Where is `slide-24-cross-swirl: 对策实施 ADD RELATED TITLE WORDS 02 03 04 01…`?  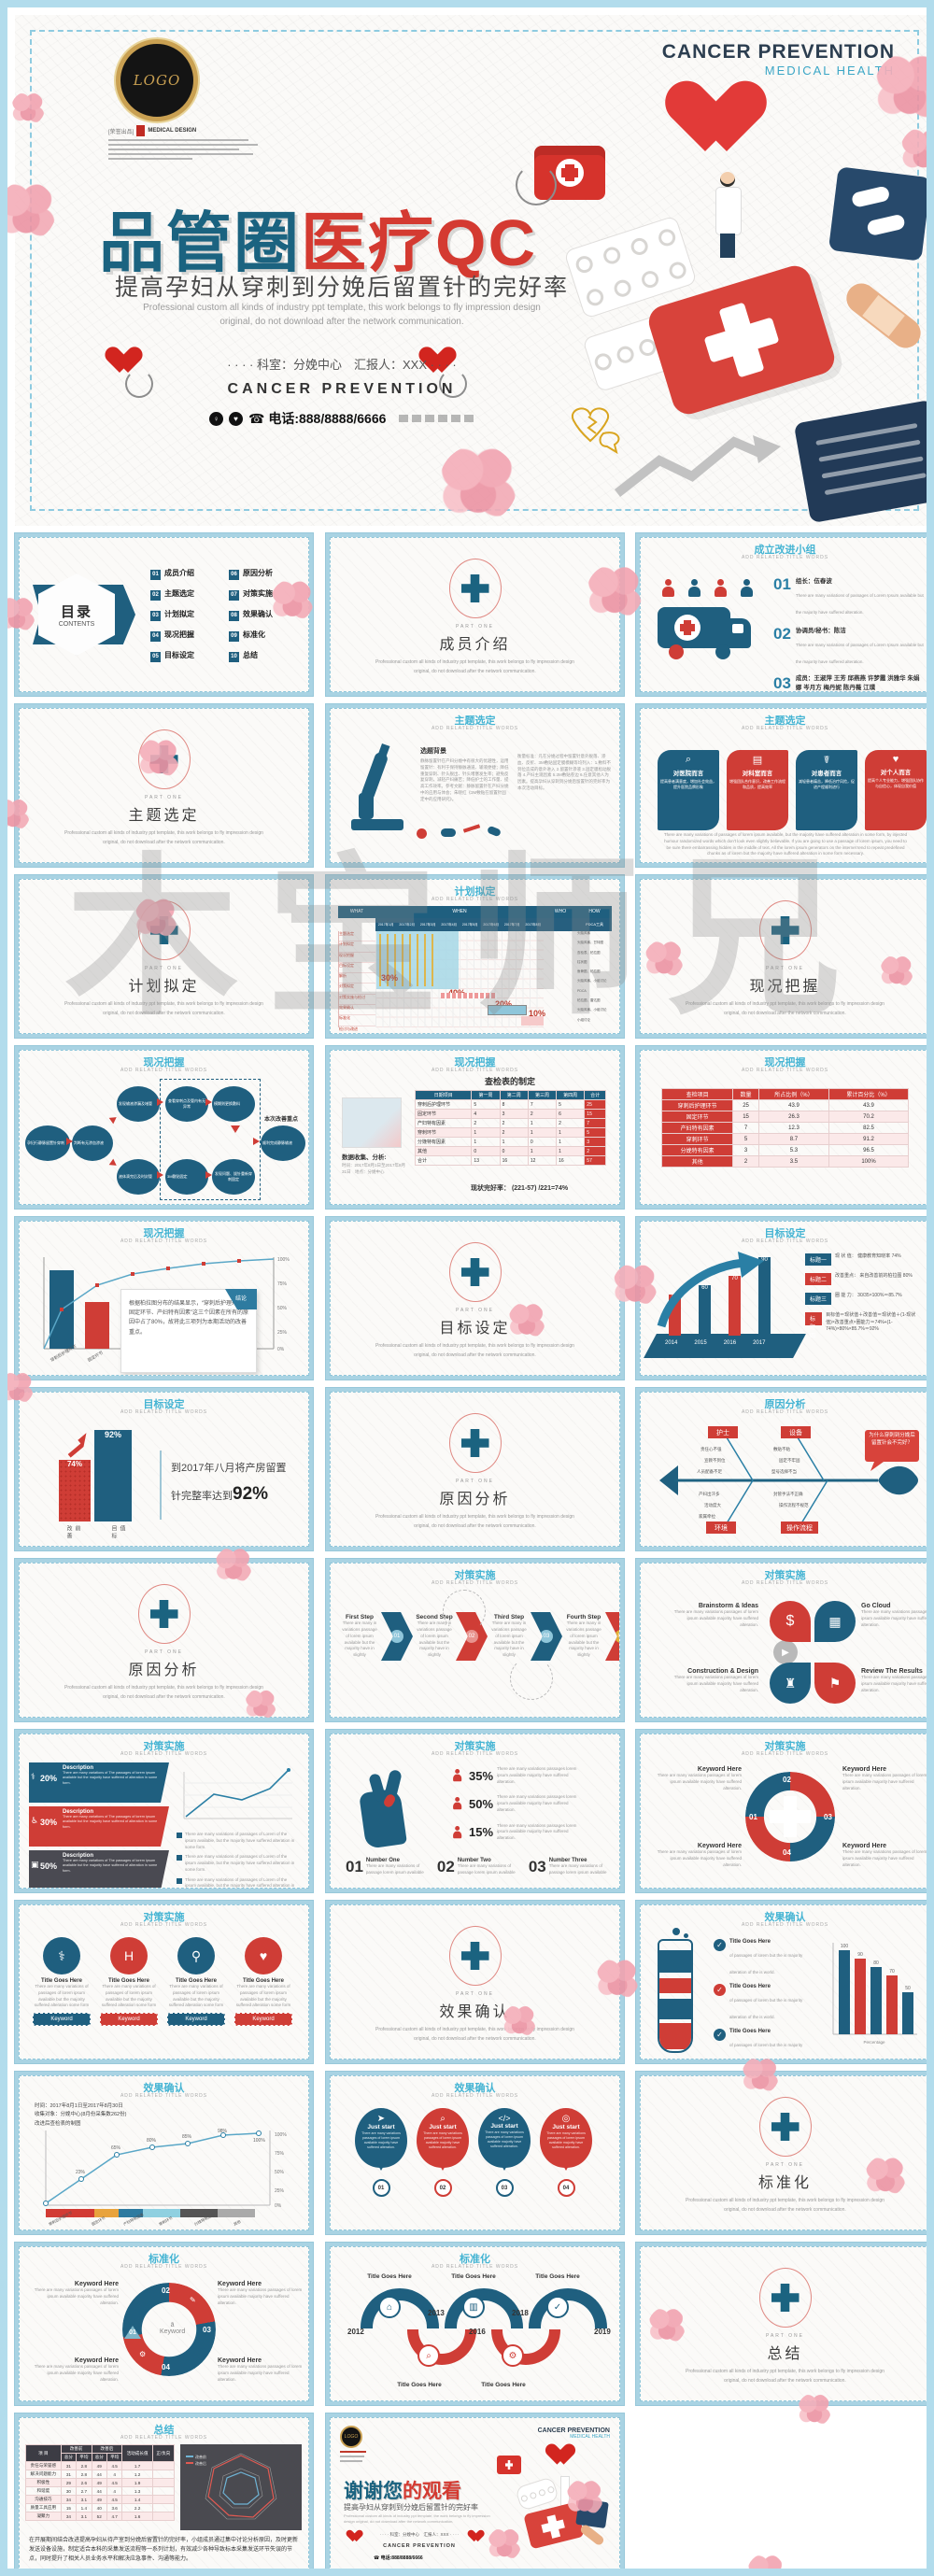
slide-24-cross-swirl: 对策实施 ADD RELATED TITLE WORDS 02 03 04 01… is located at coordinates (782, 1811).